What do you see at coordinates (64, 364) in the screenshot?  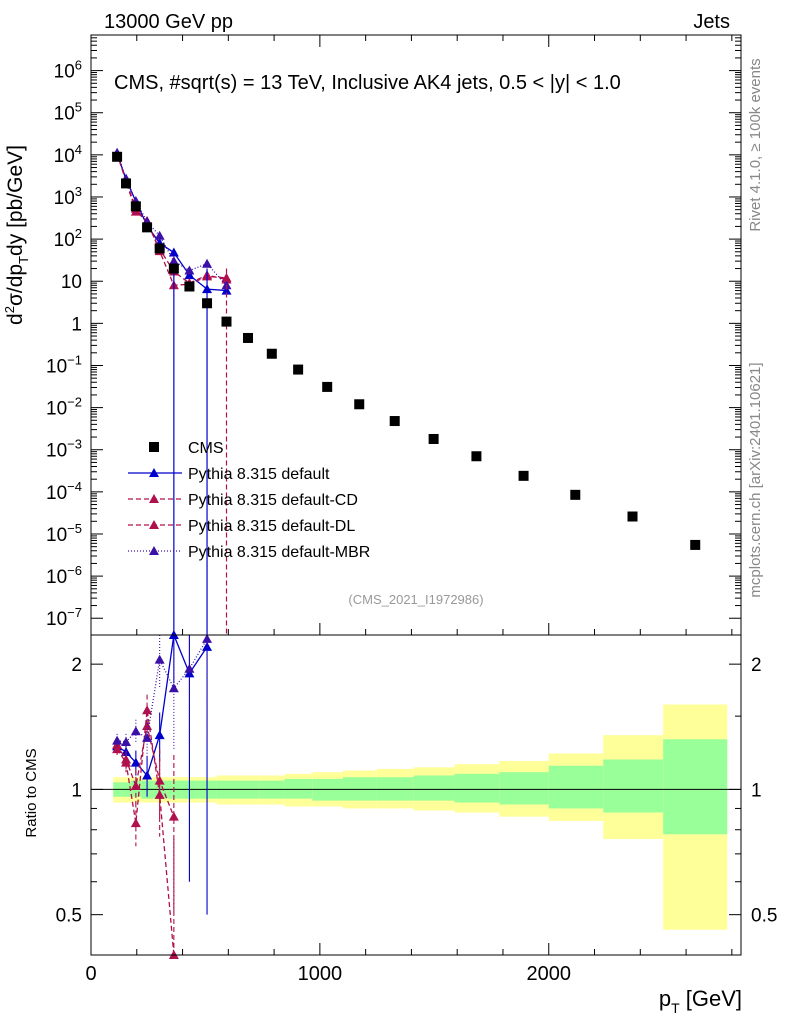 I see `y-tick-label: 10⁻¹` at bounding box center [64, 364].